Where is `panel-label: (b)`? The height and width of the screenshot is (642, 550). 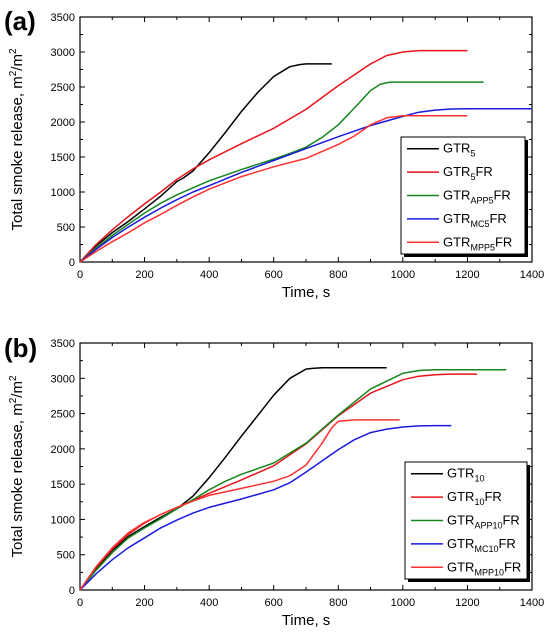
panel-label: (b) is located at coordinates (20, 348).